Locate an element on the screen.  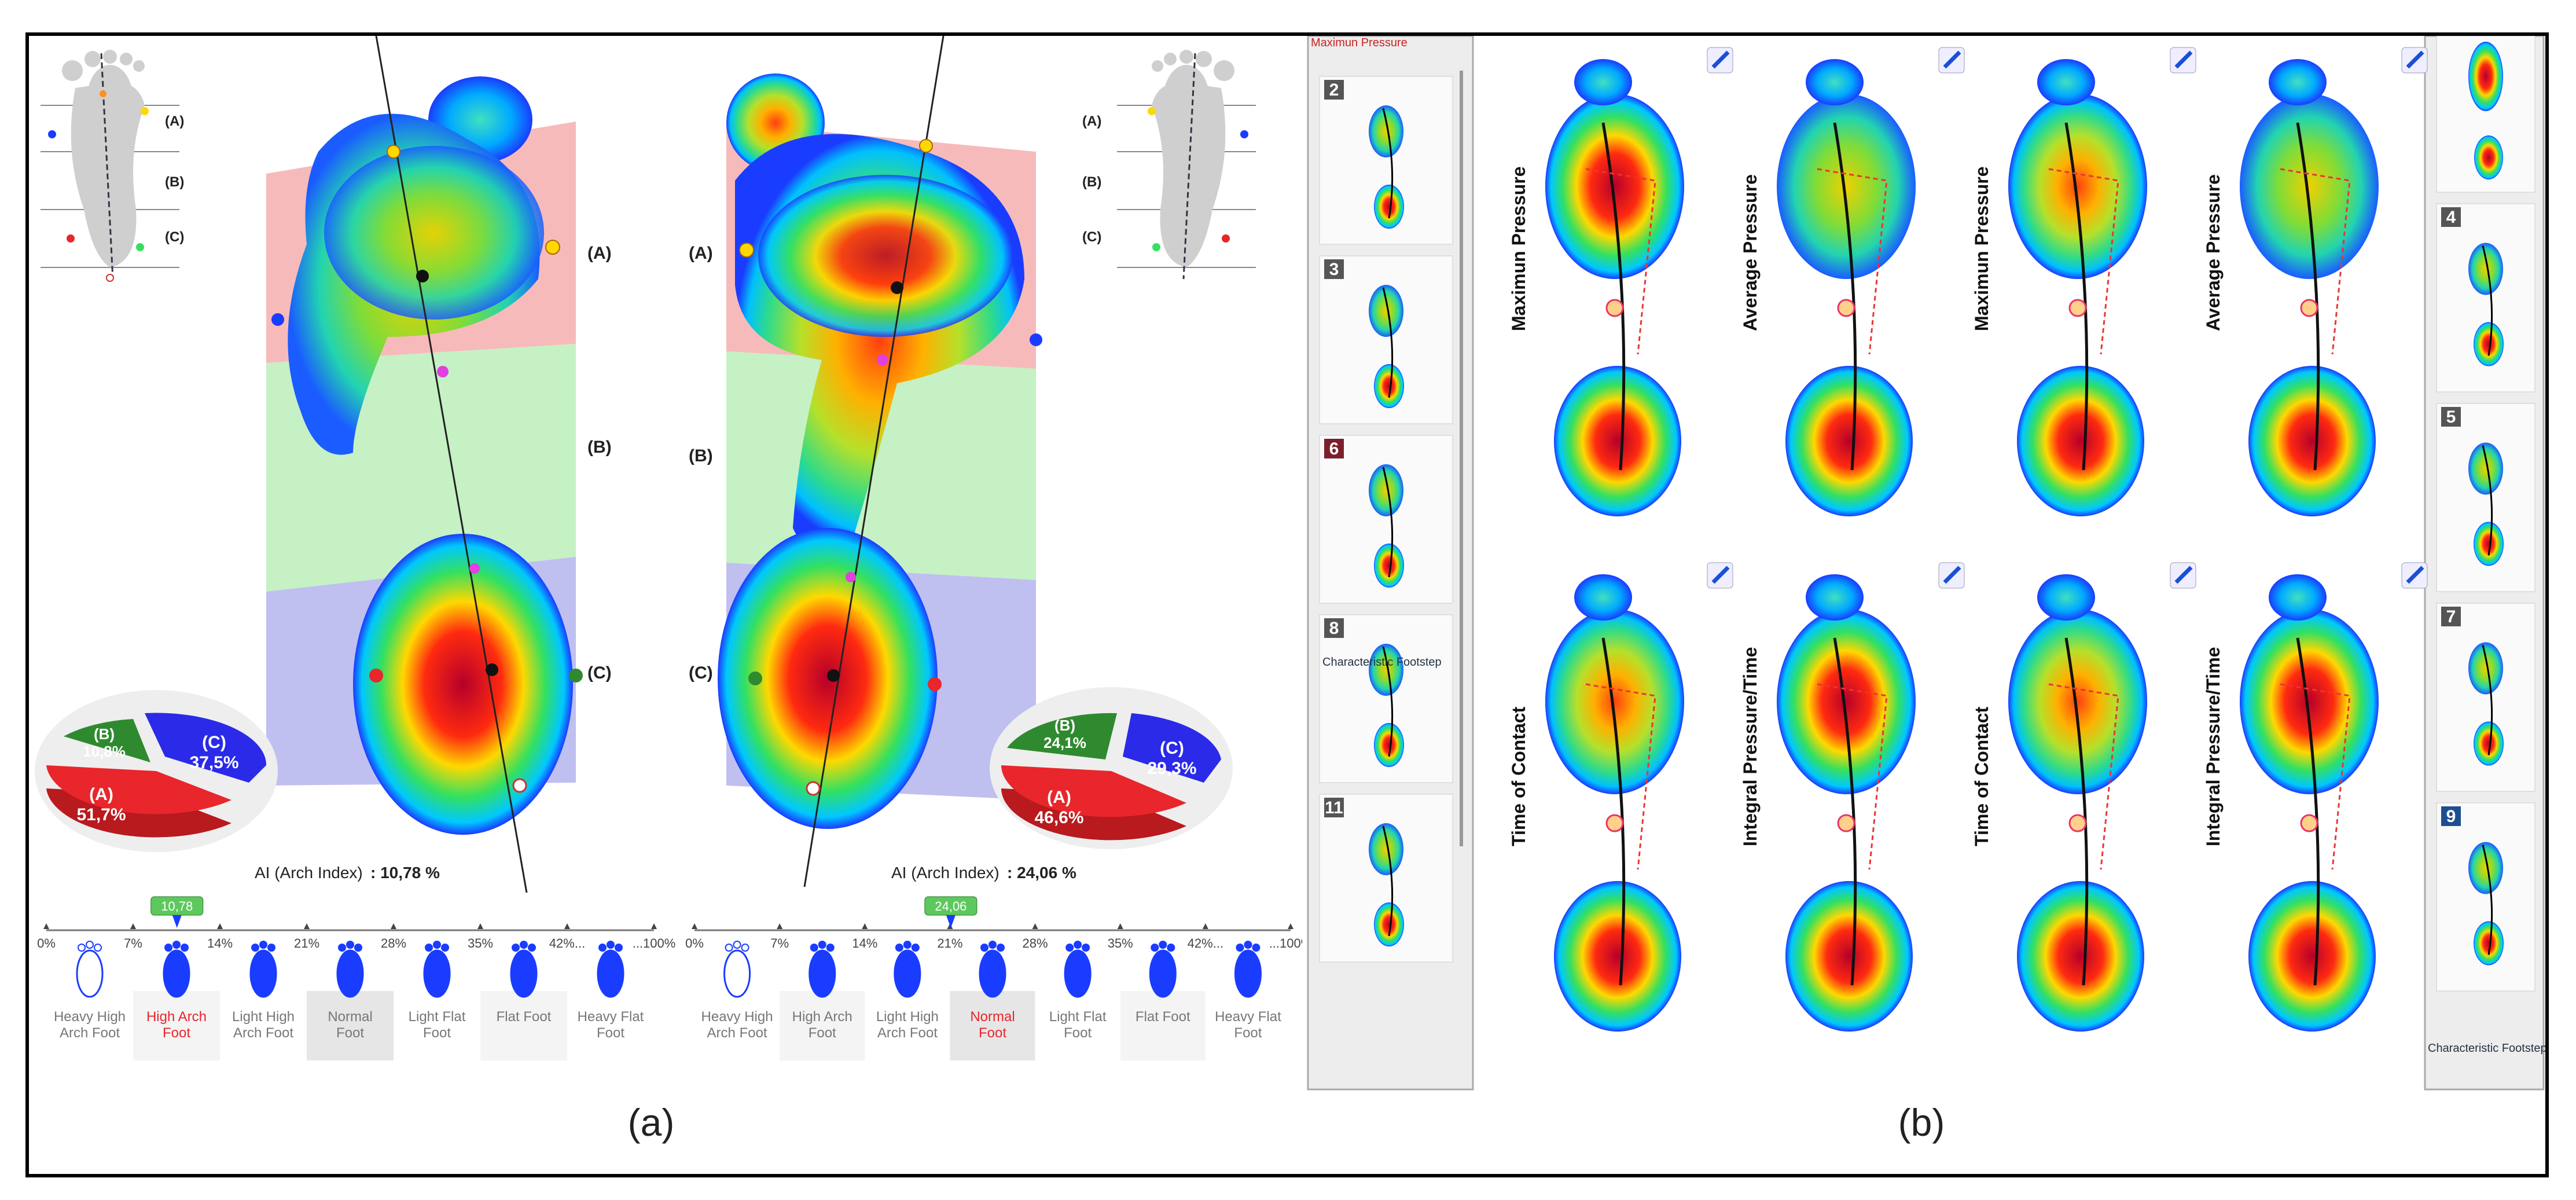
left-zone-c-label: (C) is located at coordinates (599, 672).